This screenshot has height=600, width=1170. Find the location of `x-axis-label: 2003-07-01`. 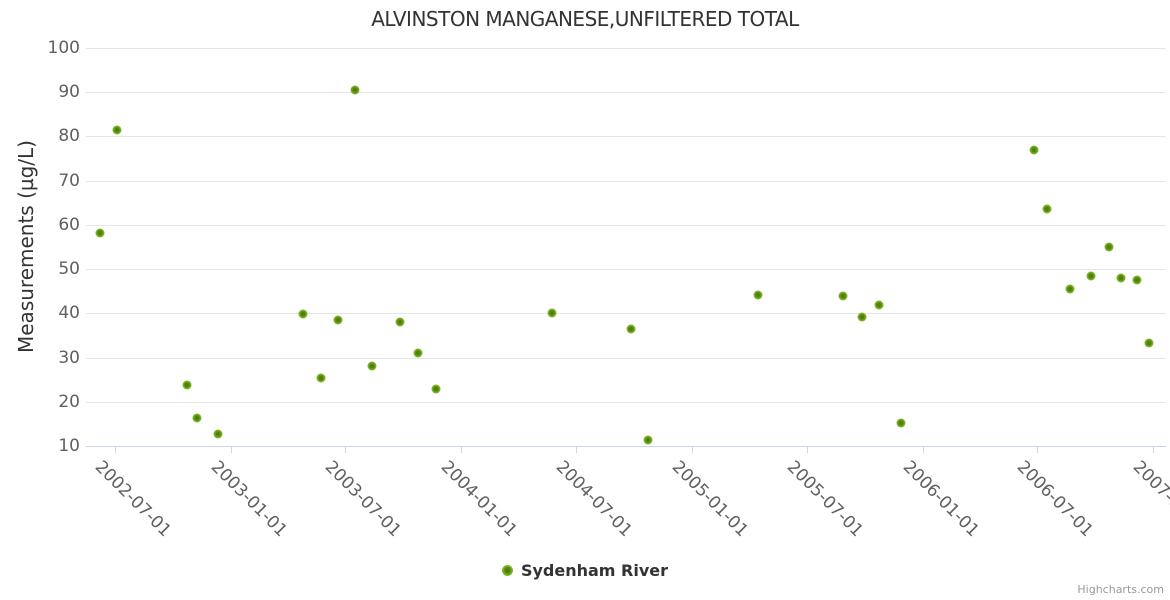

x-axis-label: 2003-07-01 is located at coordinates (363, 499).